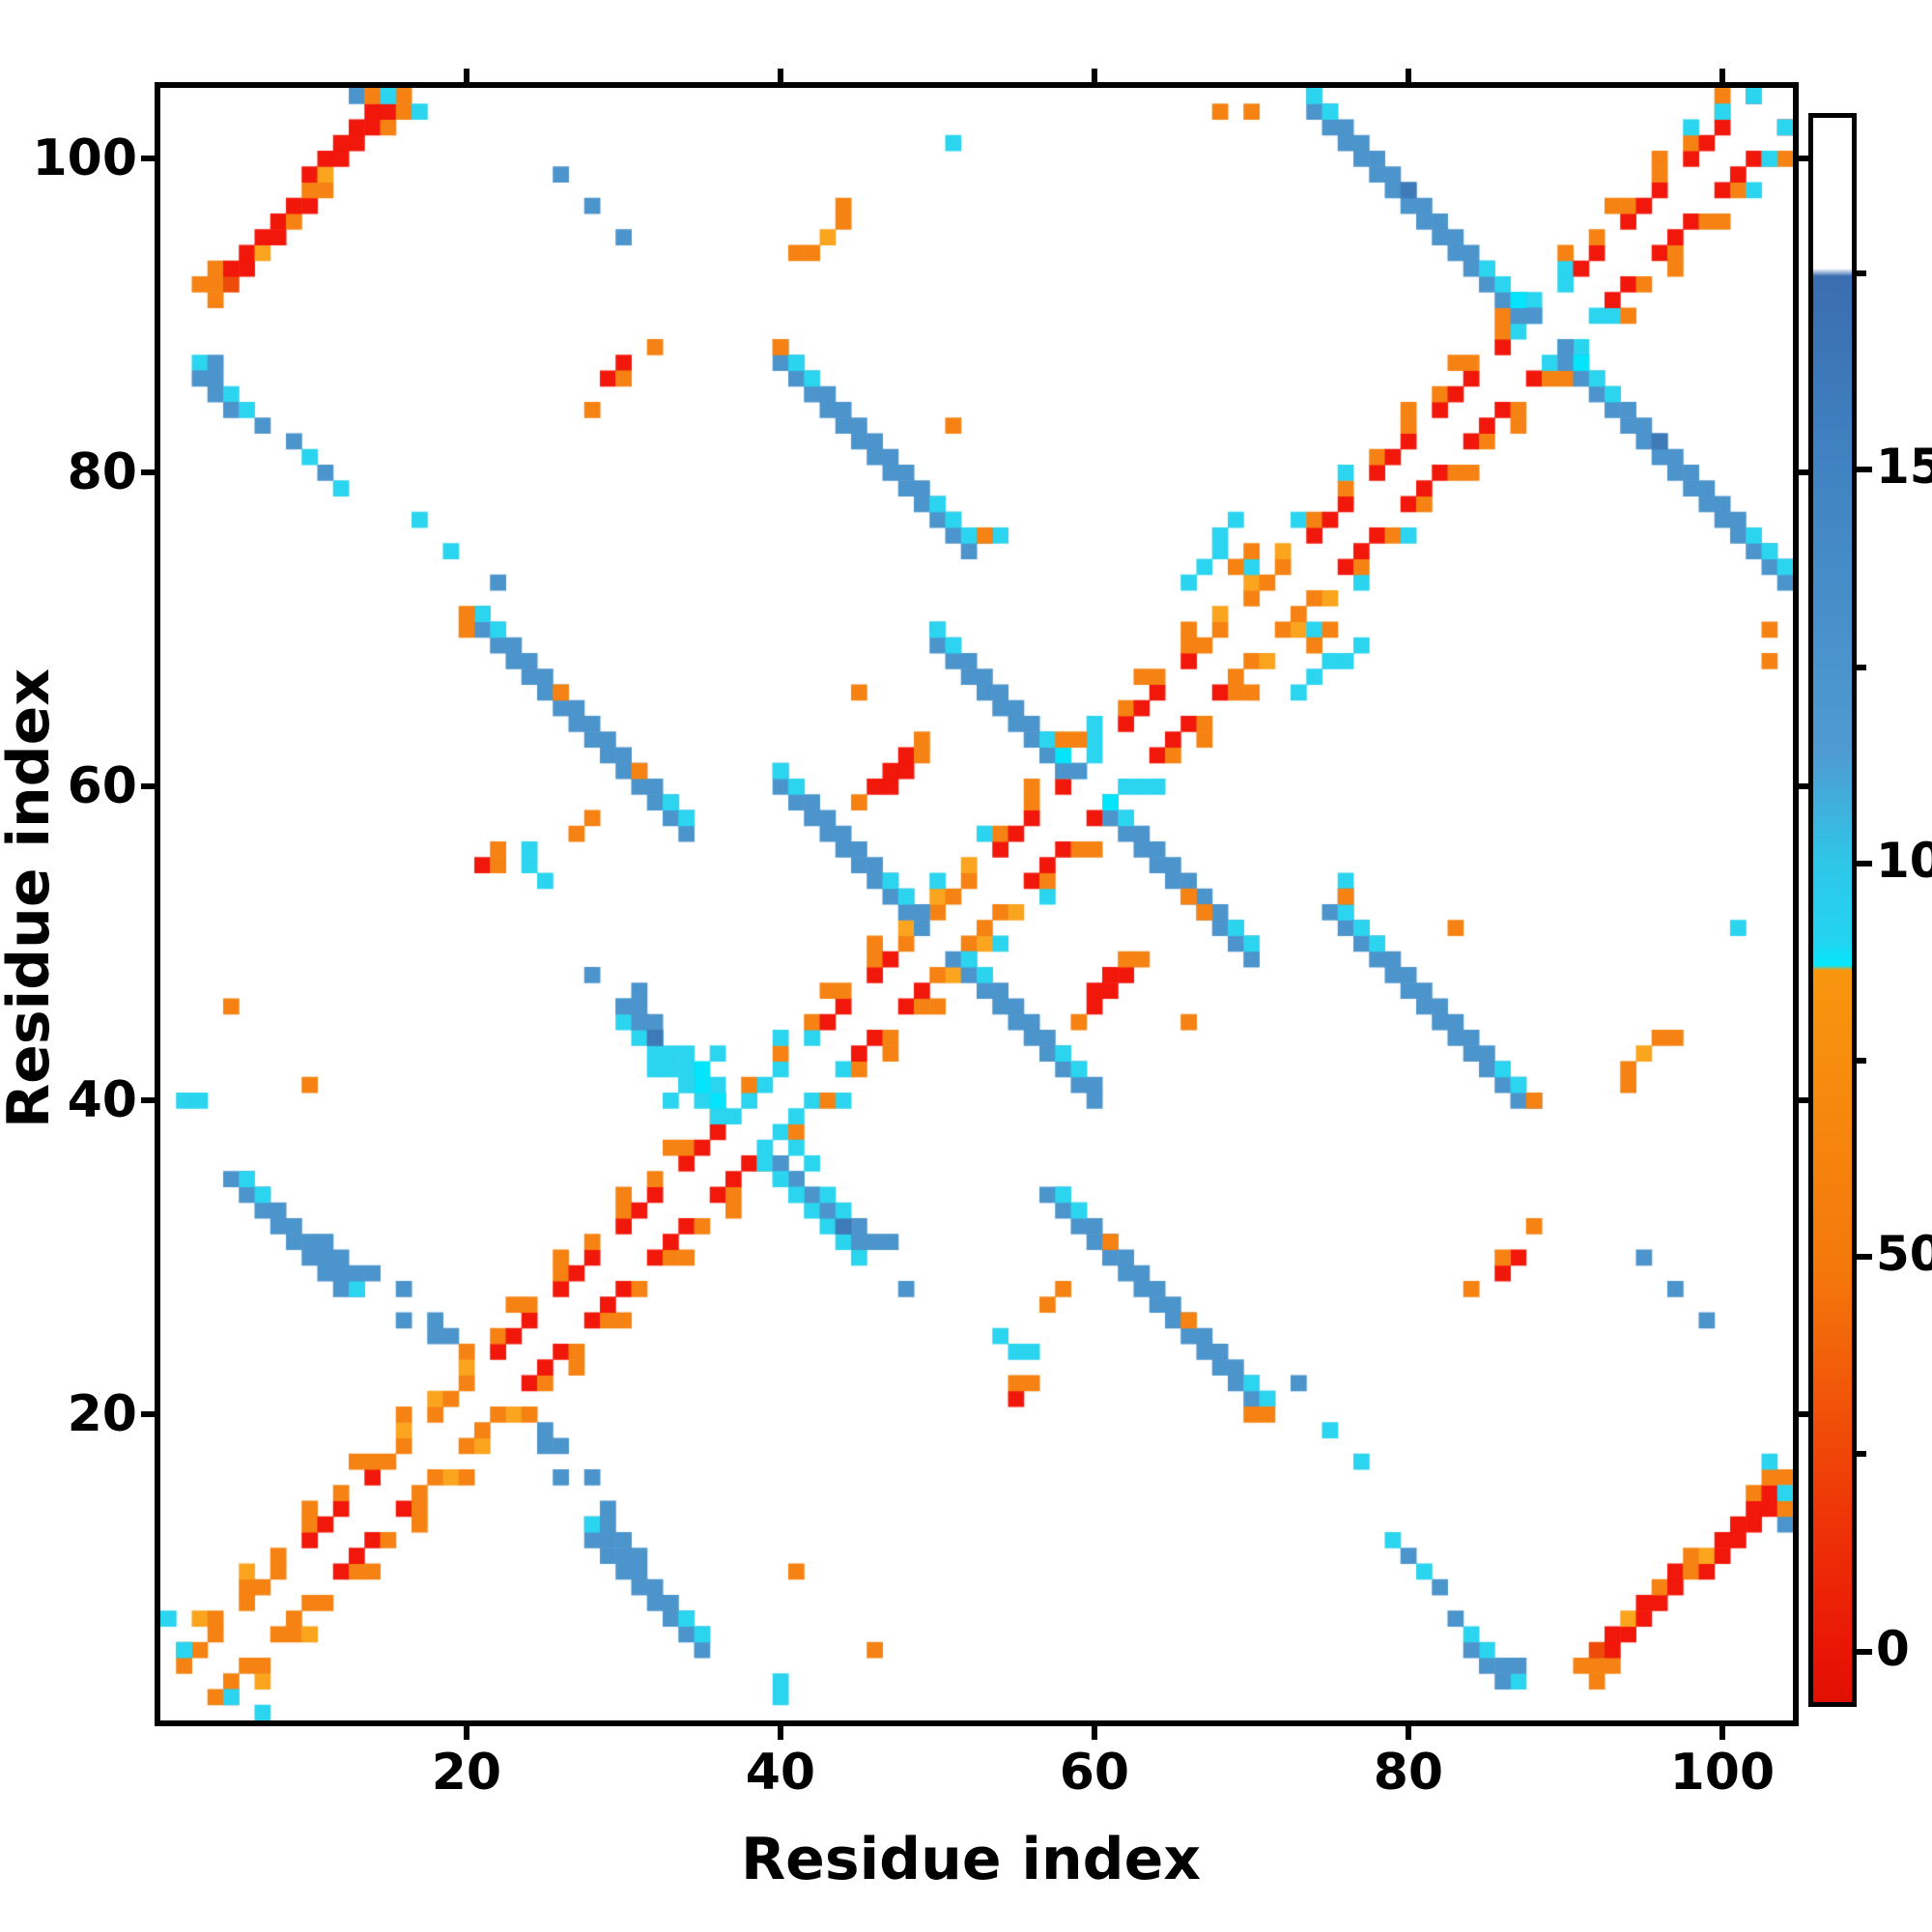 The height and width of the screenshot is (1932, 1932). What do you see at coordinates (102, 1100) in the screenshot?
I see `y-tick-label: 40` at bounding box center [102, 1100].